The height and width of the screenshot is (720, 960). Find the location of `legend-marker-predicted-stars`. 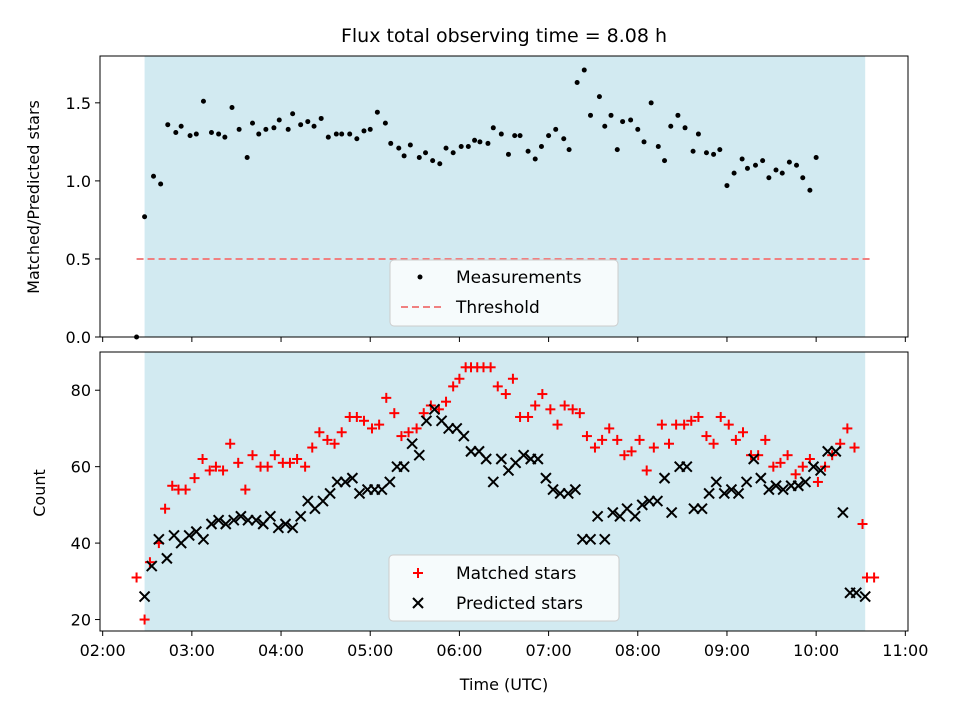

legend-marker-predicted-stars is located at coordinates (418, 603).